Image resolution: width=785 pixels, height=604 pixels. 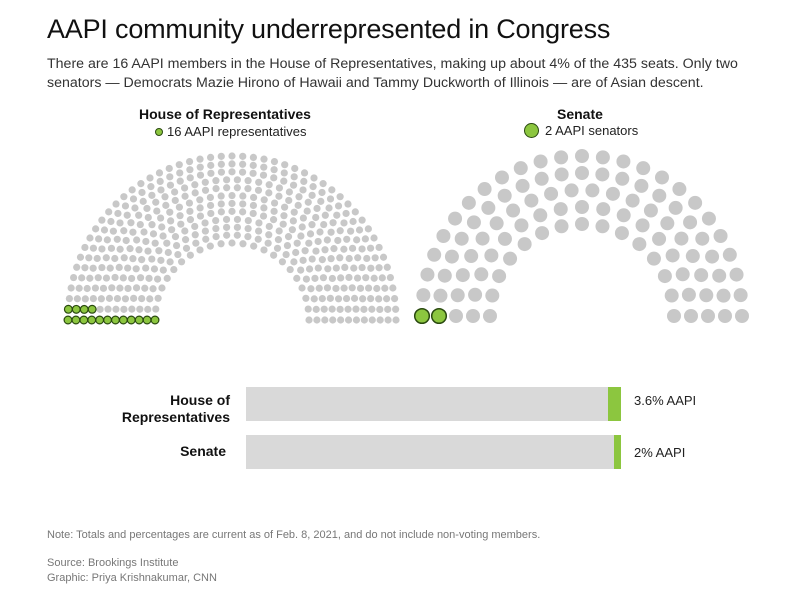 What do you see at coordinates (175, 408) in the screenshot?
I see `bar-label-house: House of Representatives` at bounding box center [175, 408].